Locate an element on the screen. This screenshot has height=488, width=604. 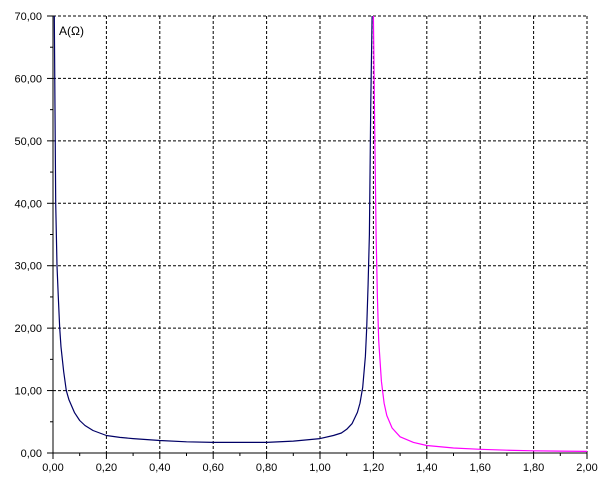
x-tick-label: 1,00 is located at coordinates (319, 468).